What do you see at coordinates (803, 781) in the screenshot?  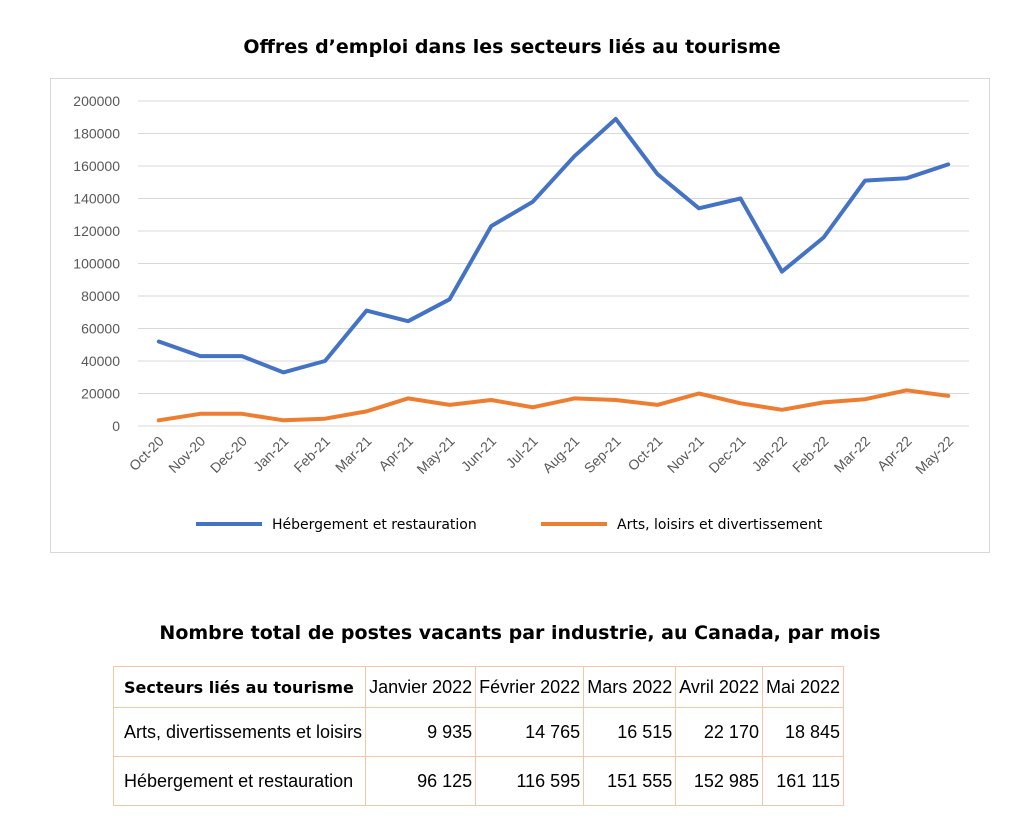 I see `table-cell: 161 115` at bounding box center [803, 781].